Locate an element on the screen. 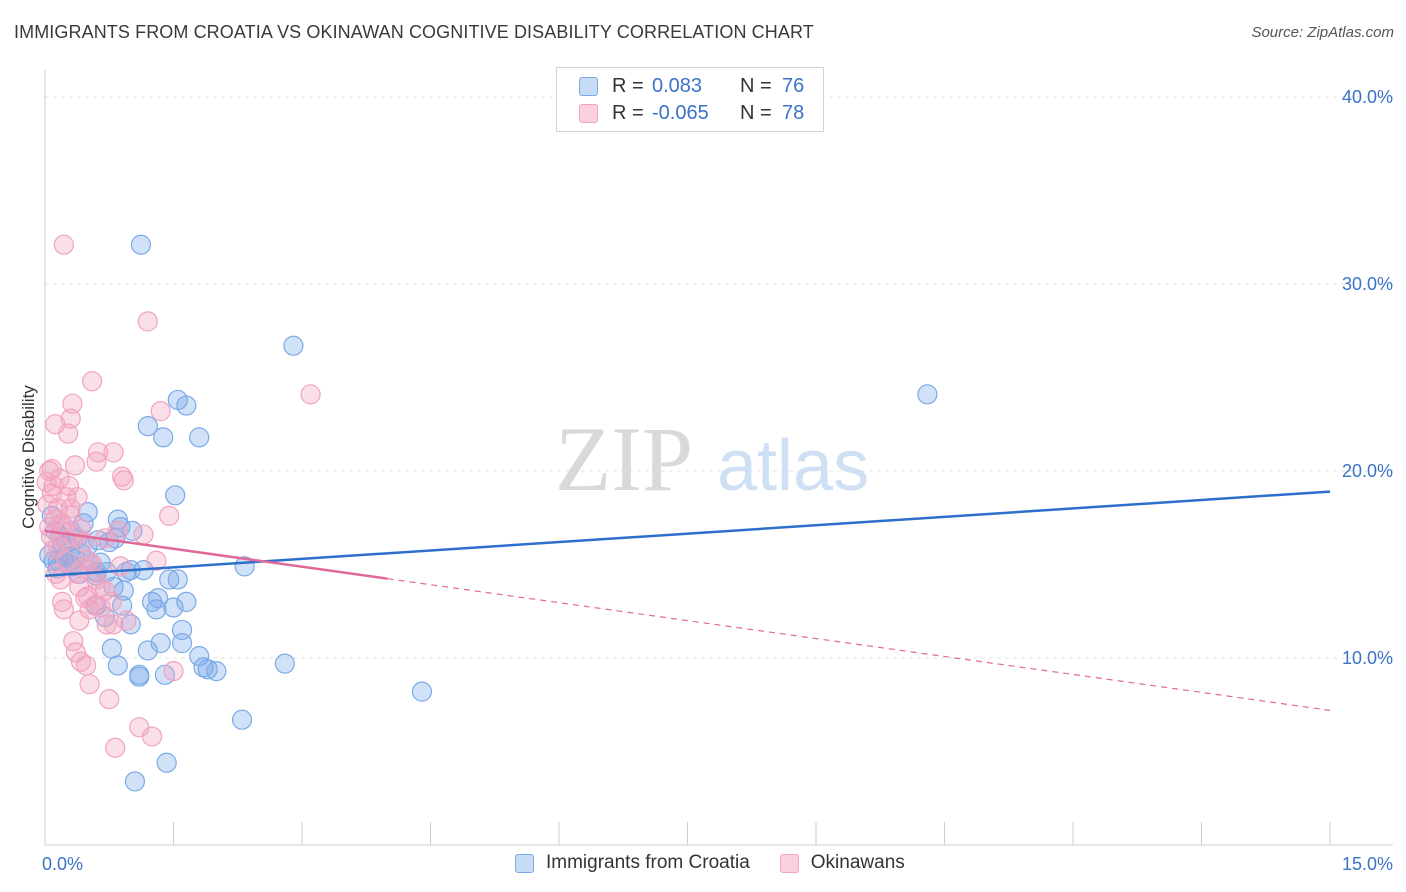 Image resolution: width=1406 pixels, height=892 pixels. legend-r-value: 0.083 is located at coordinates (677, 85).